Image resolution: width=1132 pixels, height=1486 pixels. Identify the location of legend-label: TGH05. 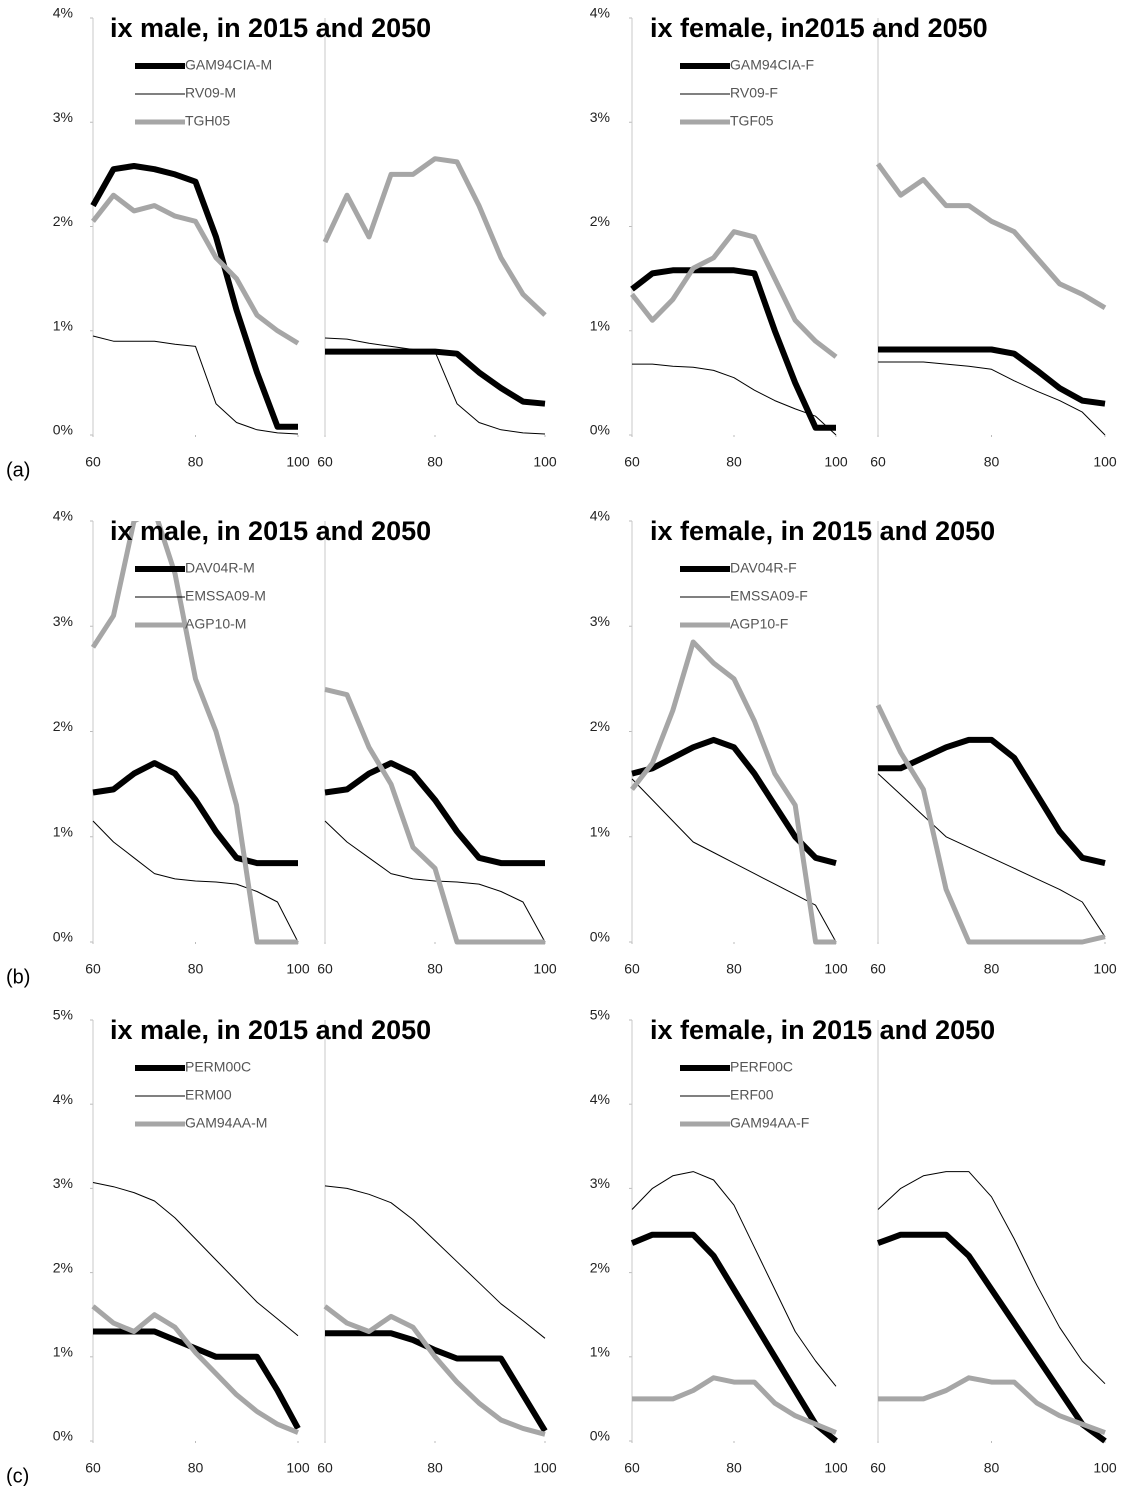
(207, 121).